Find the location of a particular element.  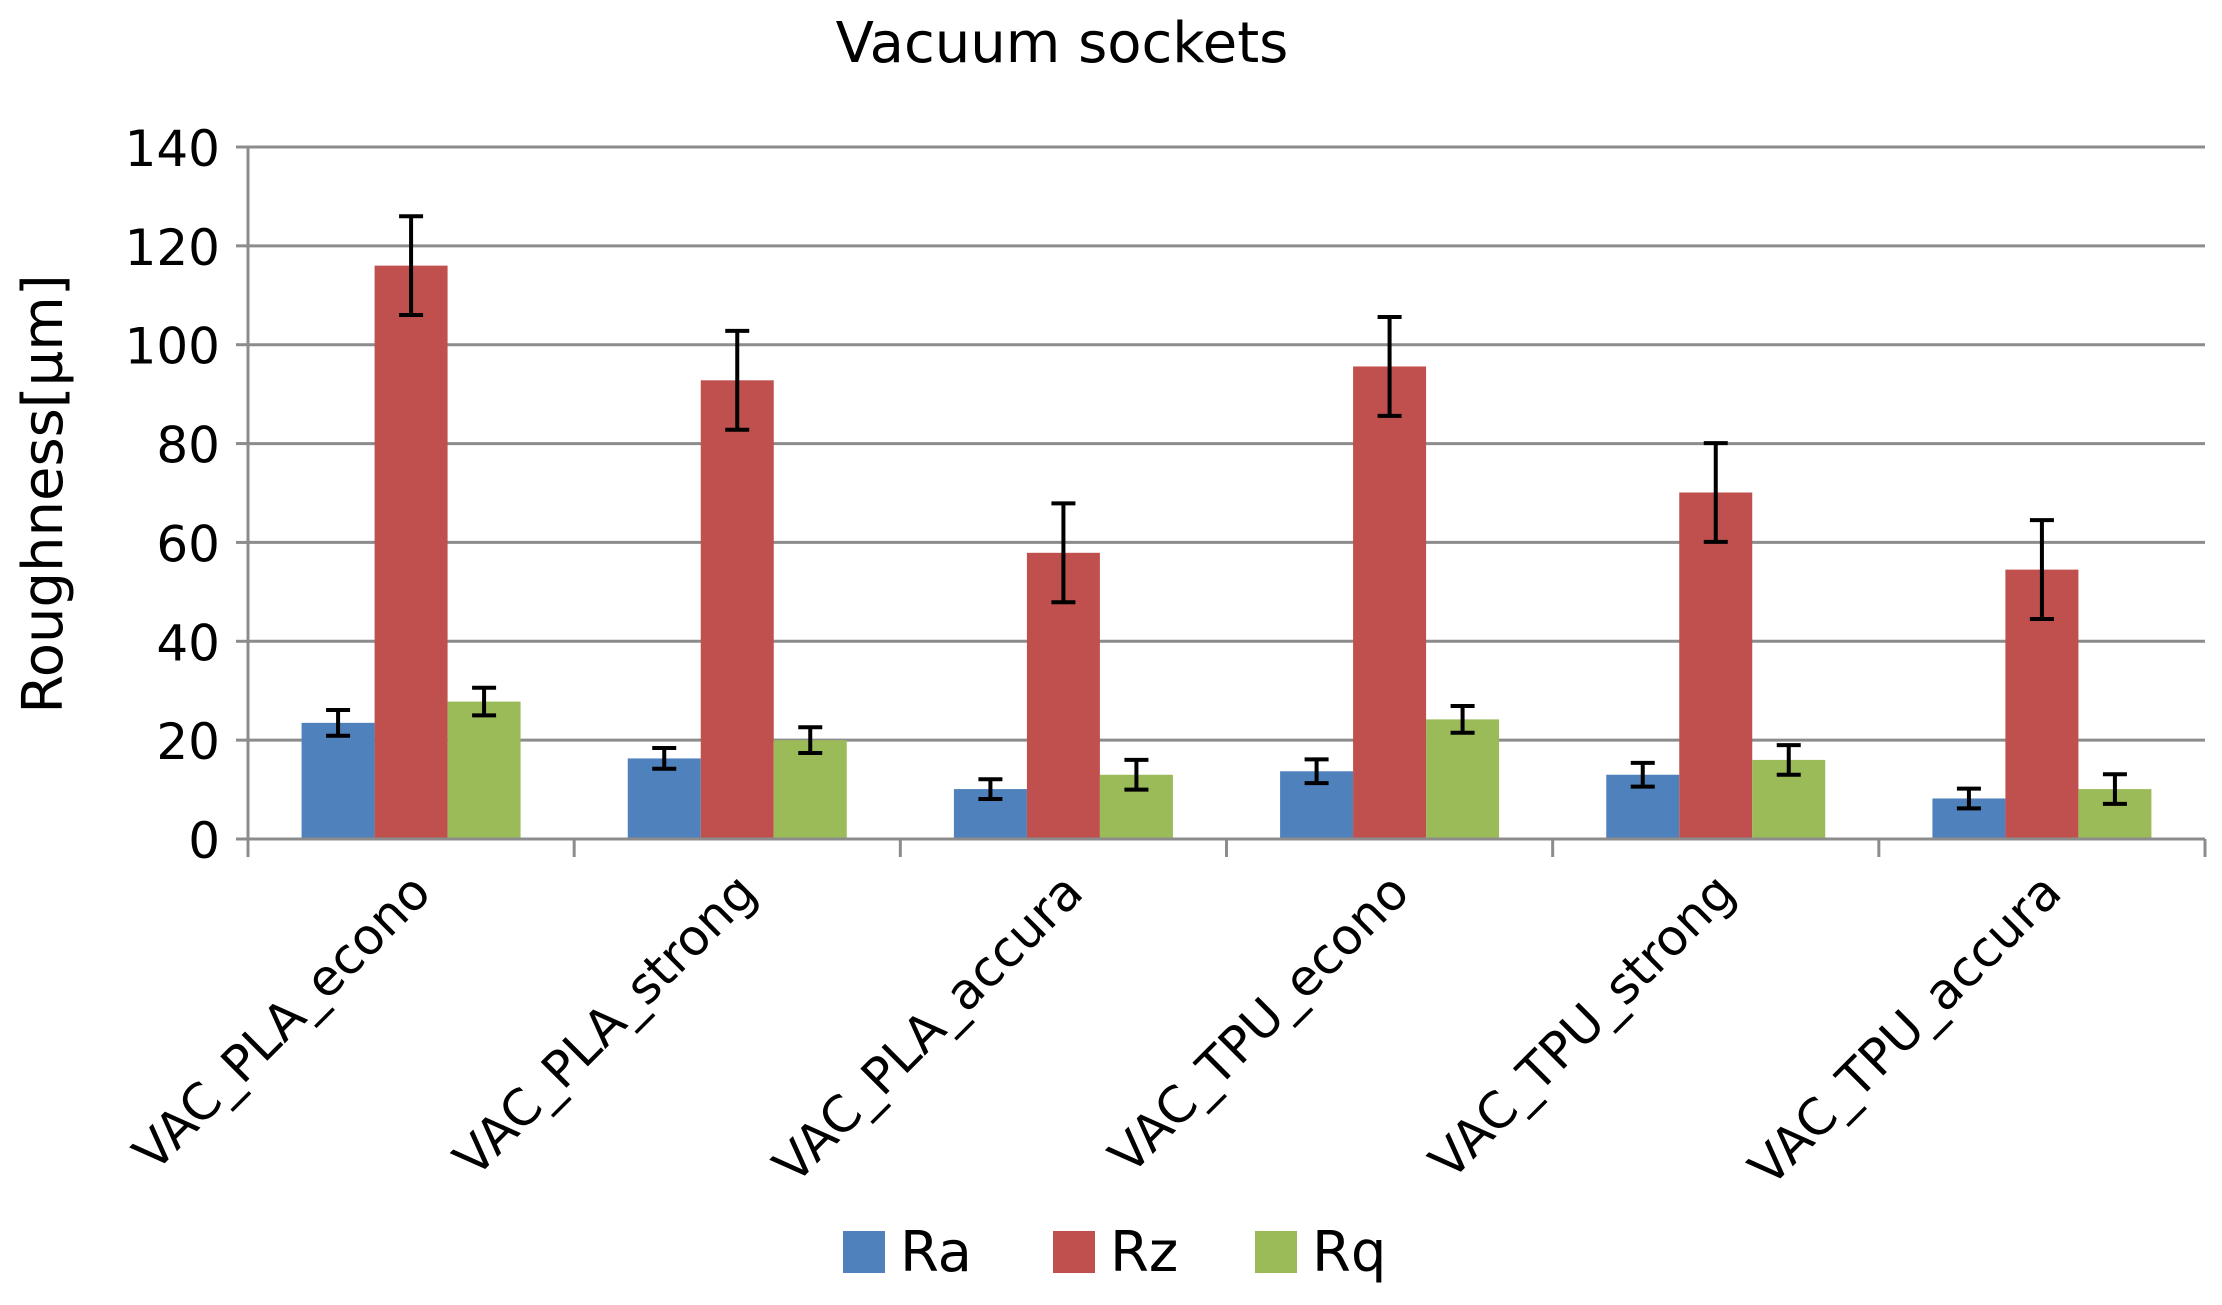

legend: Ra Rz Rq is located at coordinates (1114, 1252).